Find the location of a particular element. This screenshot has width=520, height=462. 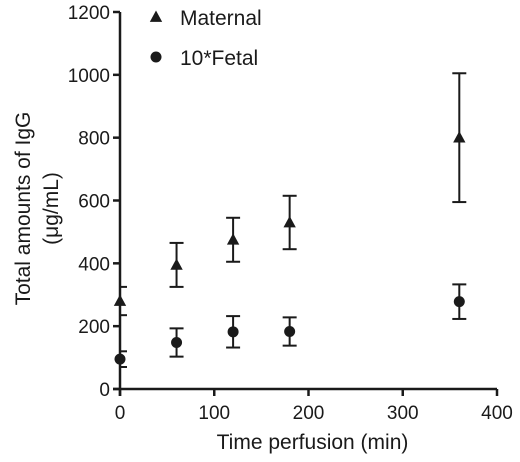

x-tick-label: 200 is located at coordinates (309, 413).